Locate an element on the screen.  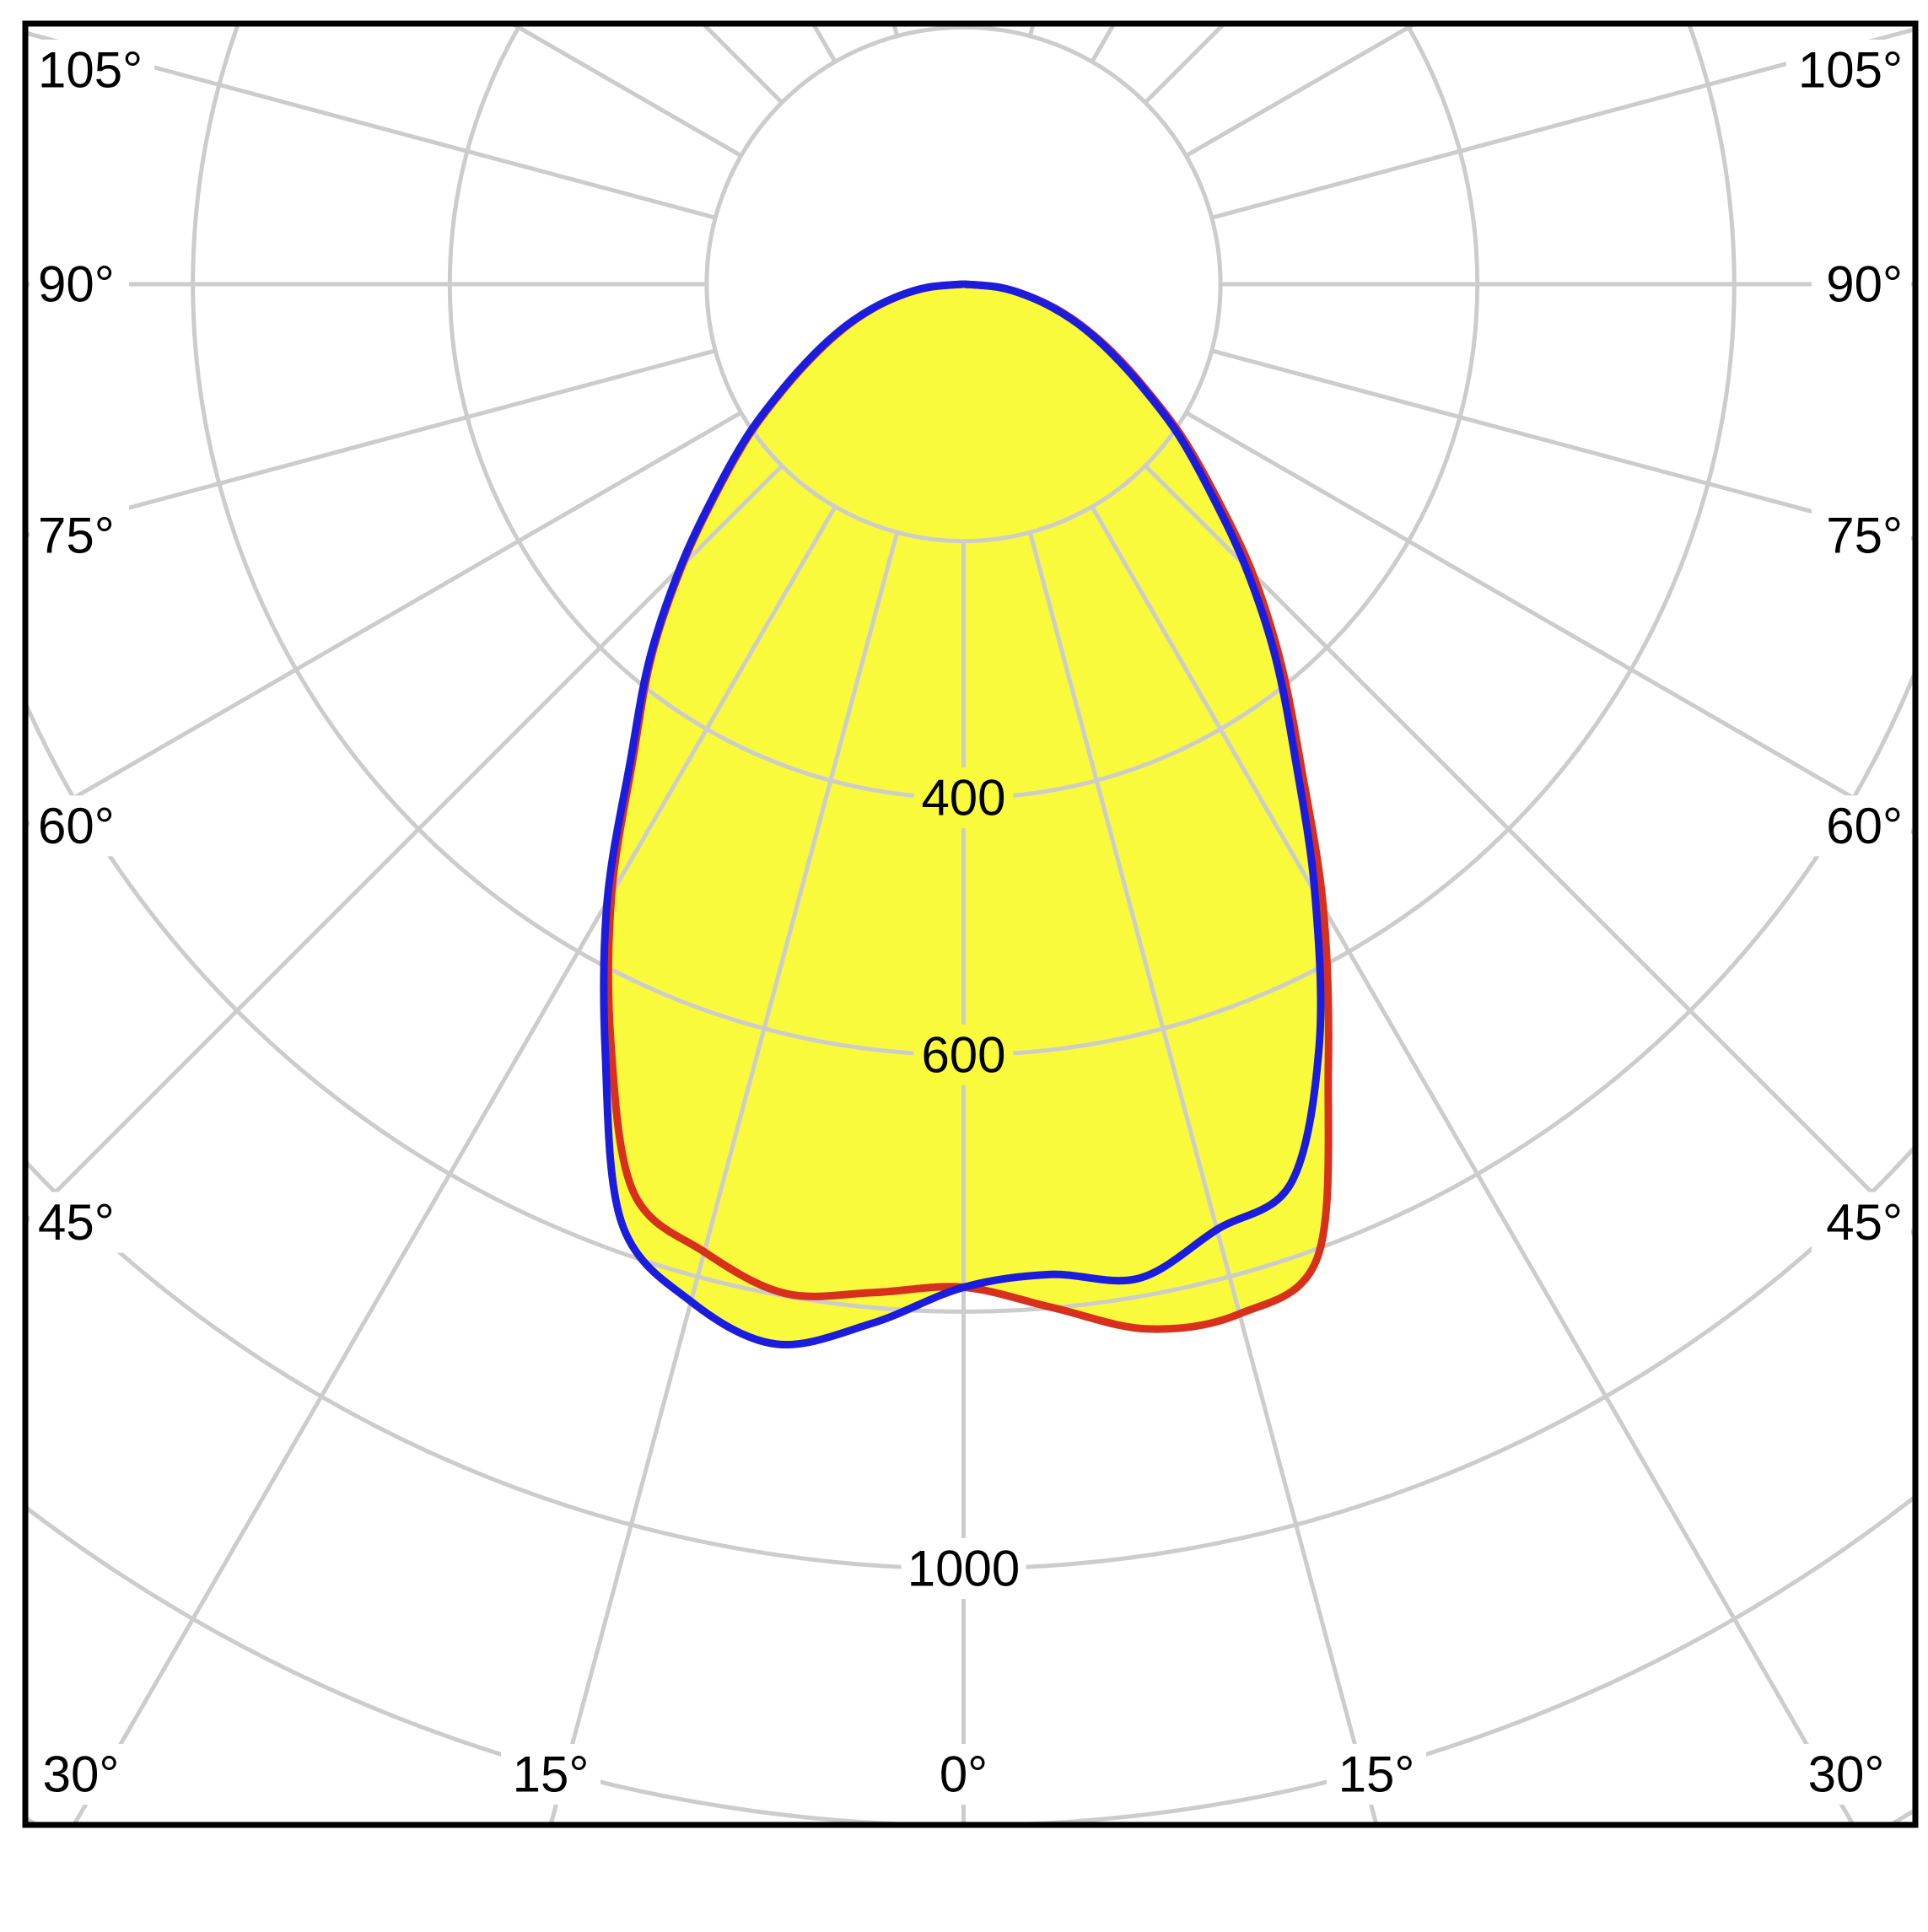
radial-tick-label-1000: 1000 is located at coordinates (963, 1569).